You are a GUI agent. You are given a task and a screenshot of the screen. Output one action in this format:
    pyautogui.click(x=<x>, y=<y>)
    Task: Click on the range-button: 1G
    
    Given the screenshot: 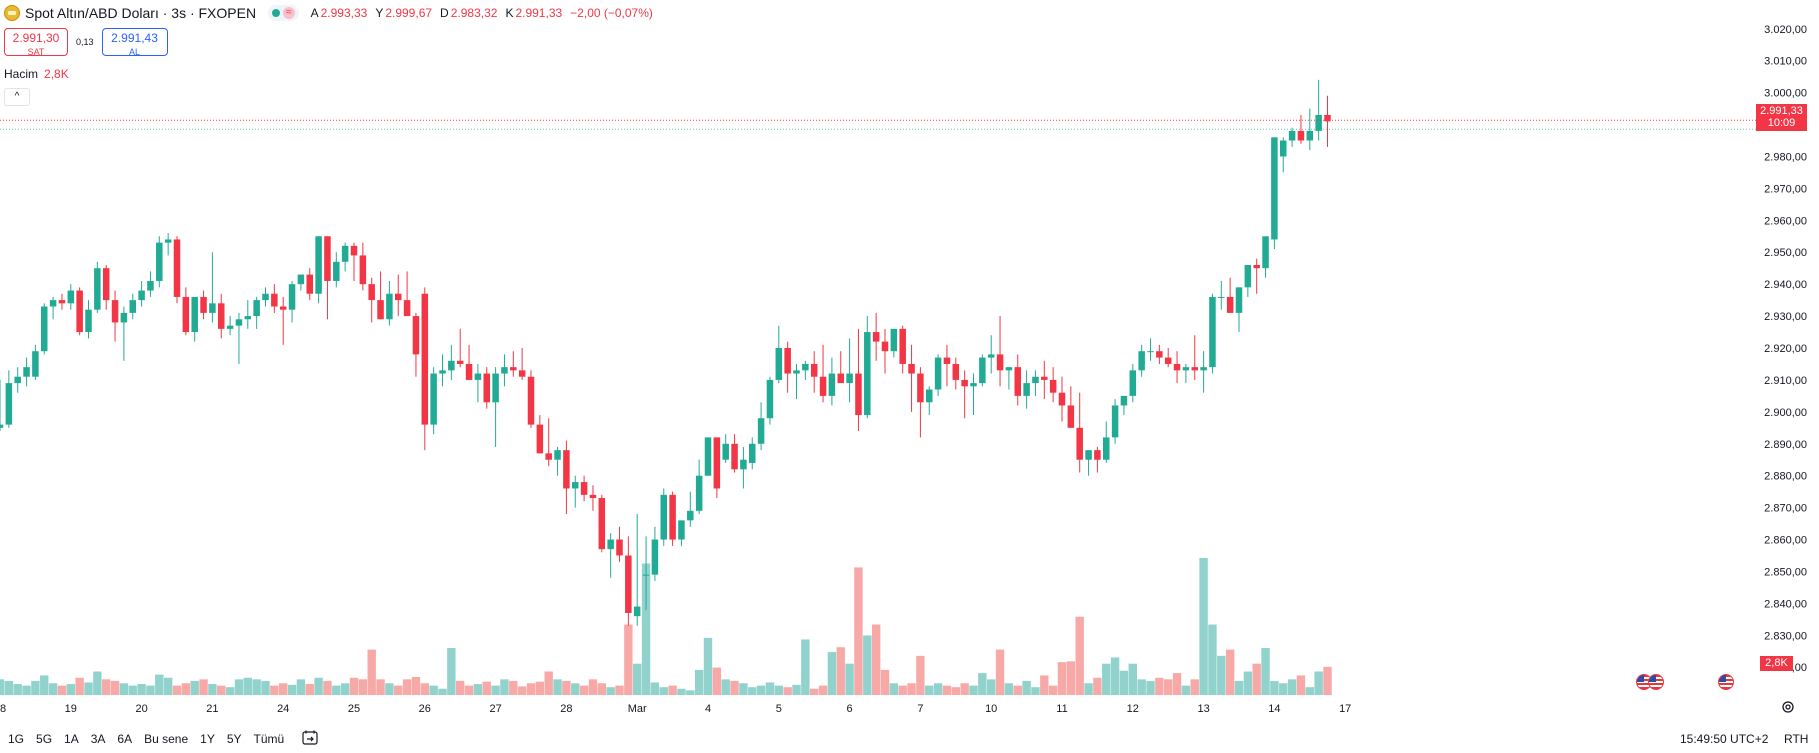 What is the action you would take?
    pyautogui.click(x=16, y=739)
    